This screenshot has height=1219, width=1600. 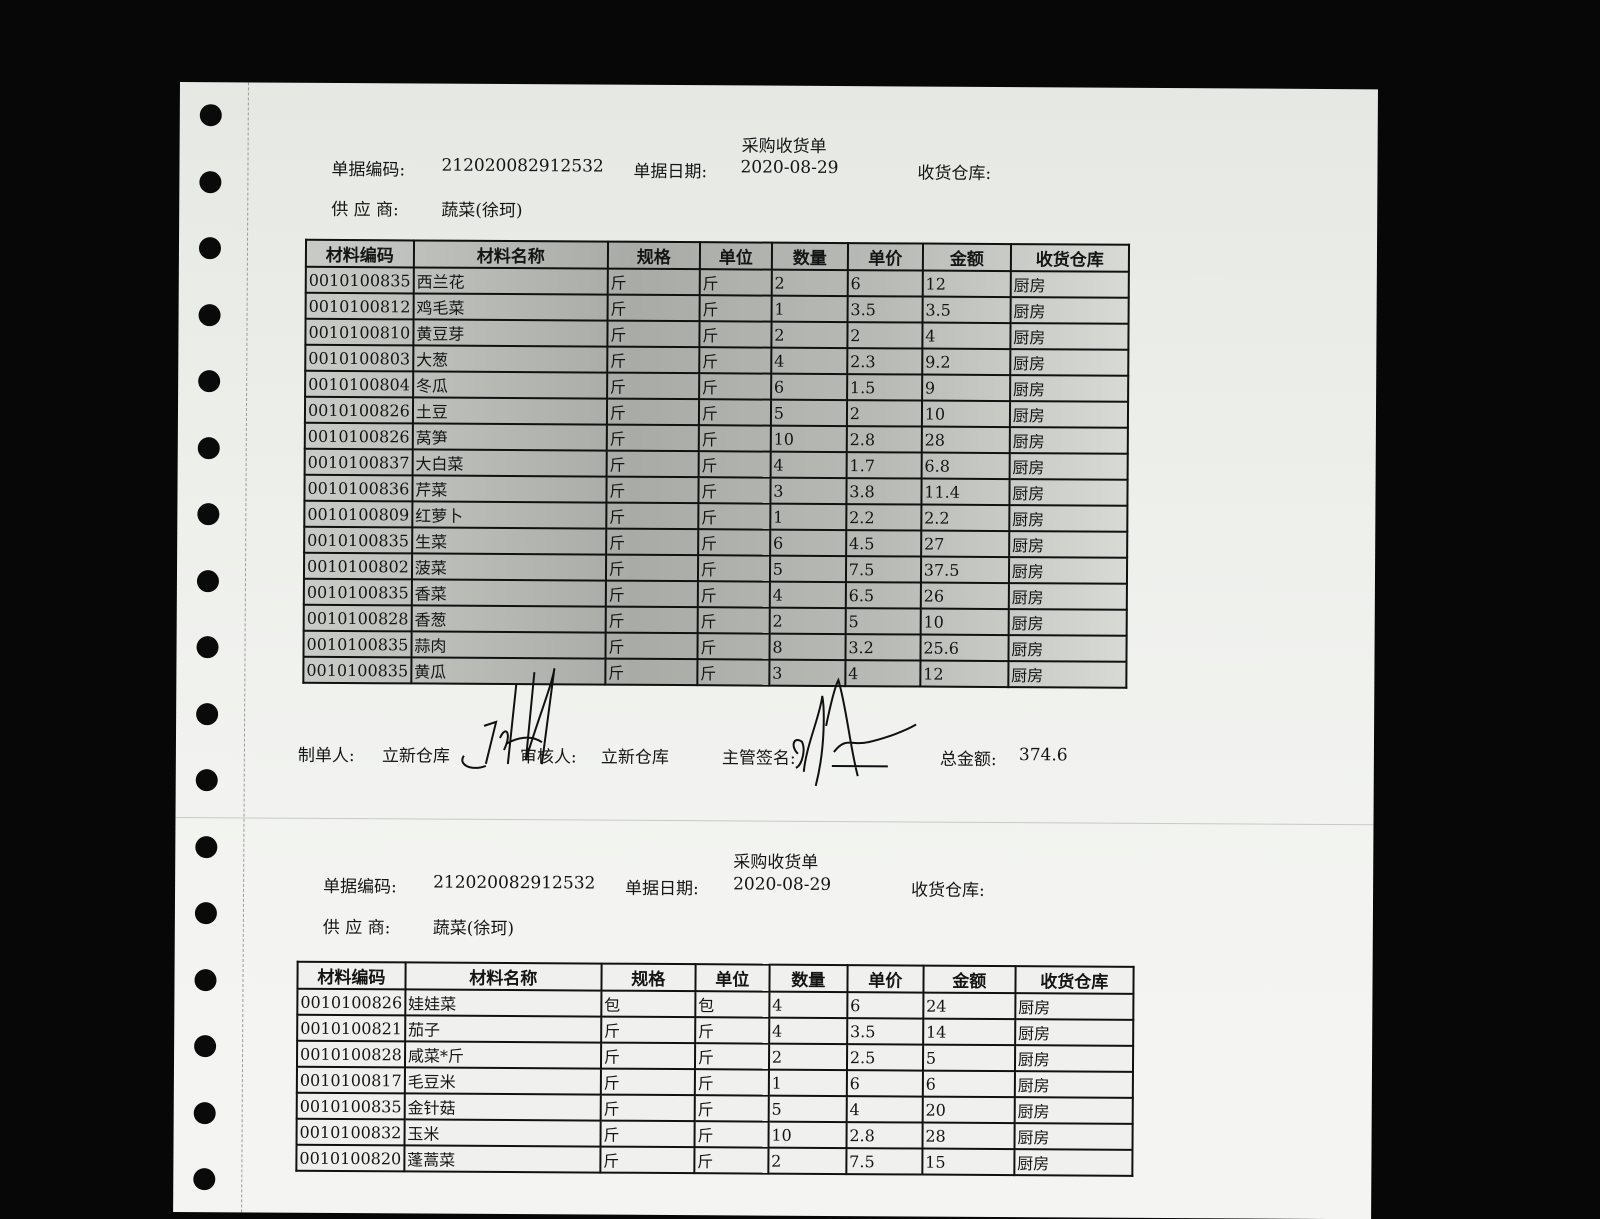 What do you see at coordinates (508, 567) in the screenshot?
I see `cell-name: 菠菜` at bounding box center [508, 567].